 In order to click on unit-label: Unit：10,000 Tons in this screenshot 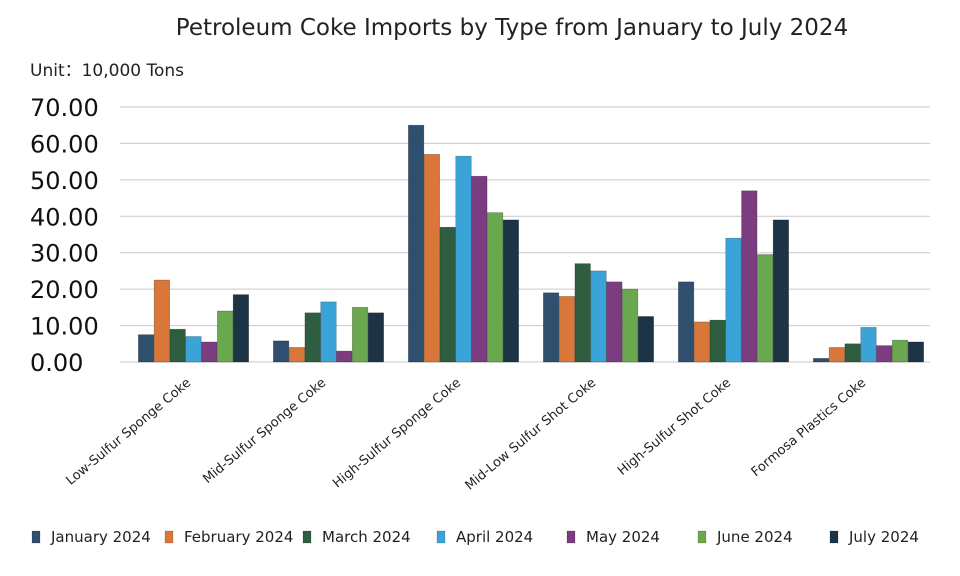, I will do `click(107, 71)`.